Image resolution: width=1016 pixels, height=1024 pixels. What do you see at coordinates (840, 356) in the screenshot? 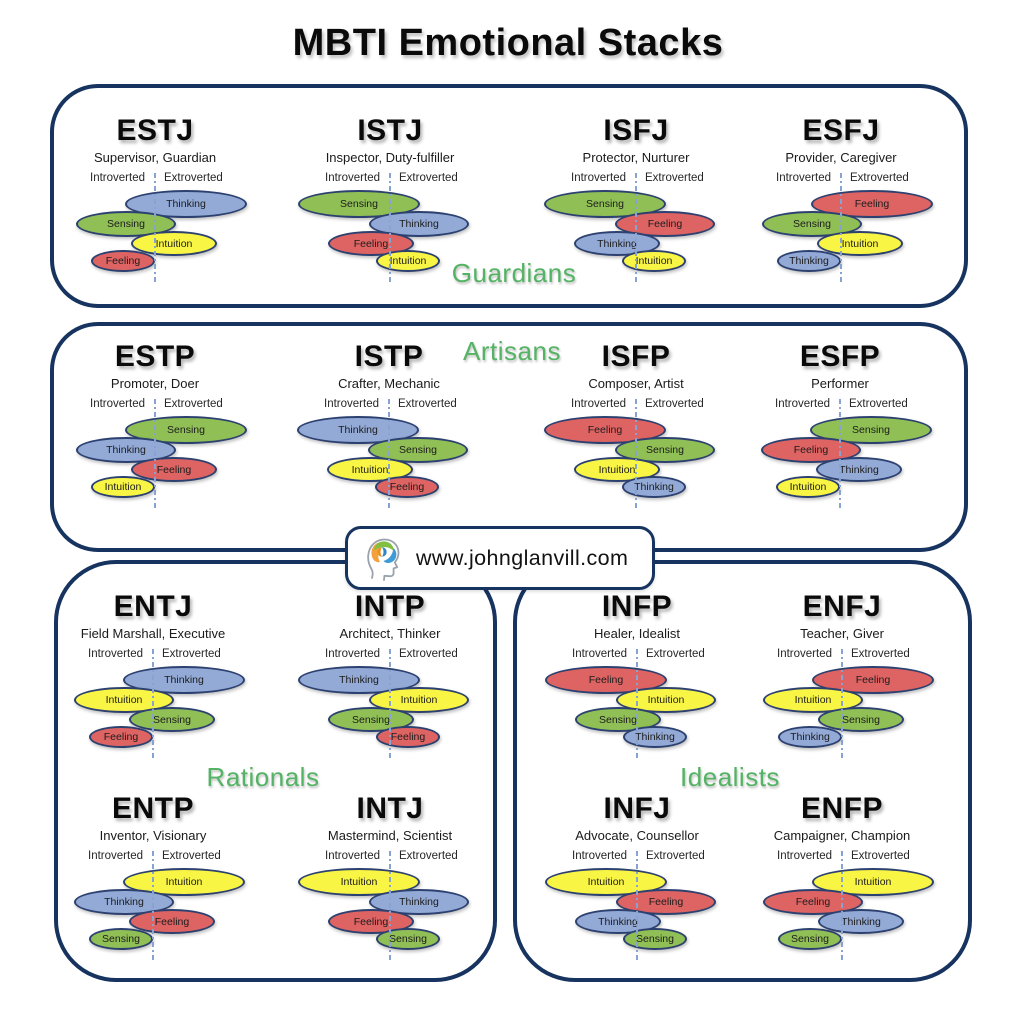
I see `type-name: ESFP` at bounding box center [840, 356].